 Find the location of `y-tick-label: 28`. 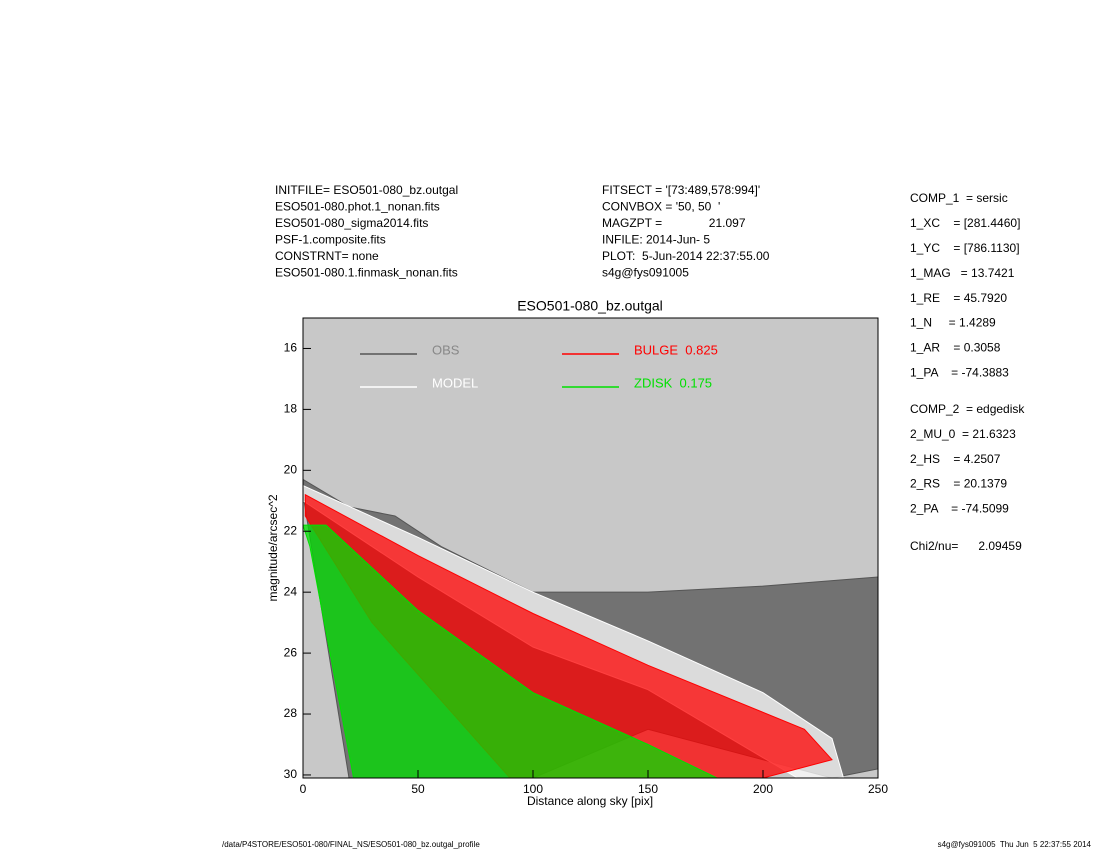

y-tick-label: 28 is located at coordinates (291, 713).